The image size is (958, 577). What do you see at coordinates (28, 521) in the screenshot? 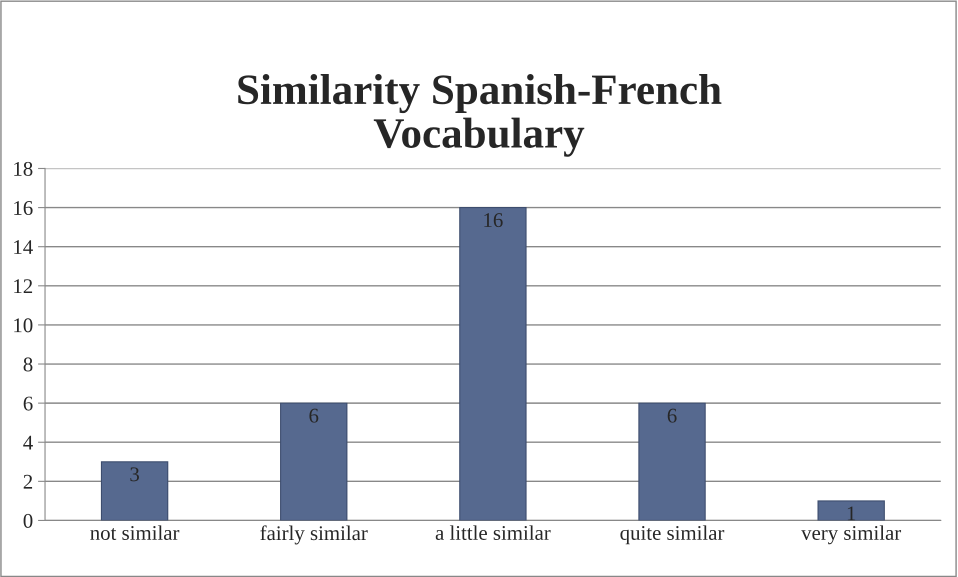
I see `y-tick-label: 0` at bounding box center [28, 521].